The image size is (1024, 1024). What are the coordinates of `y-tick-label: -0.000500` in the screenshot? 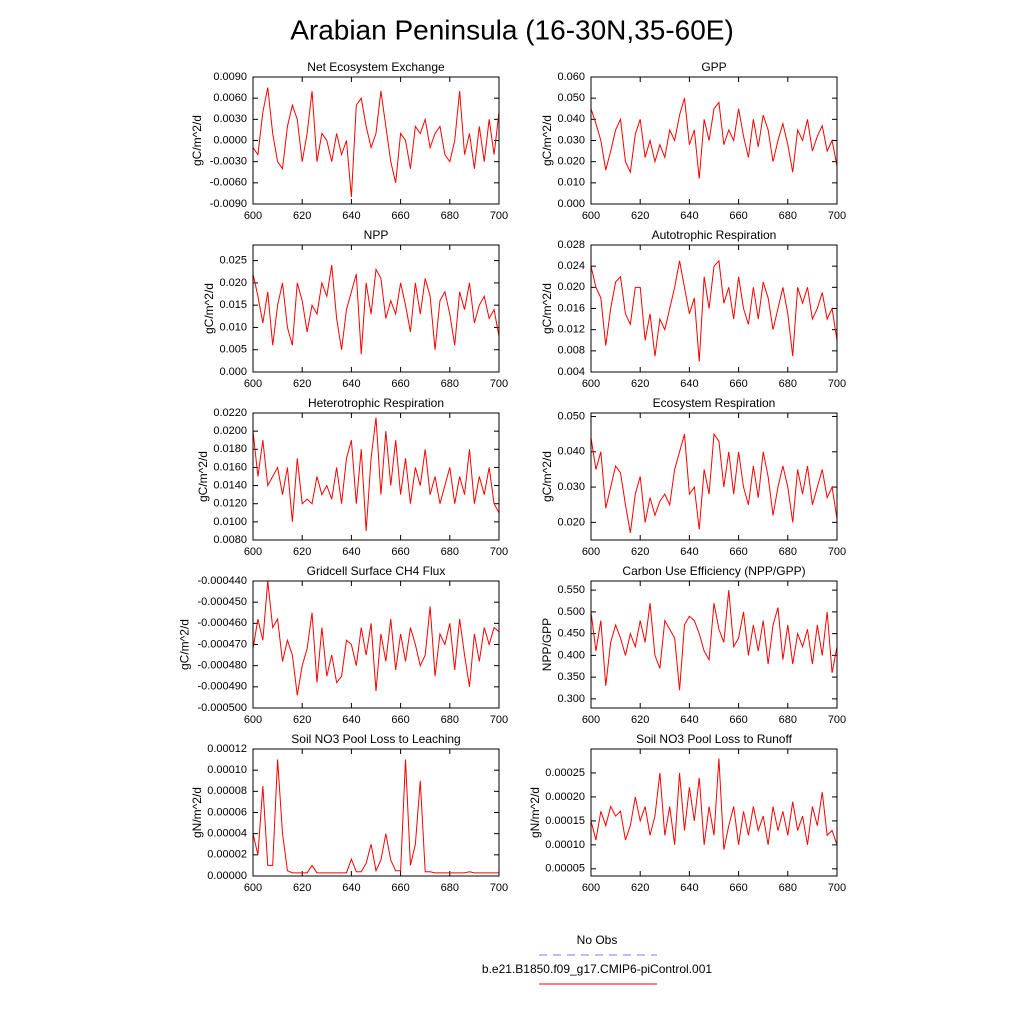 It's located at (222, 708).